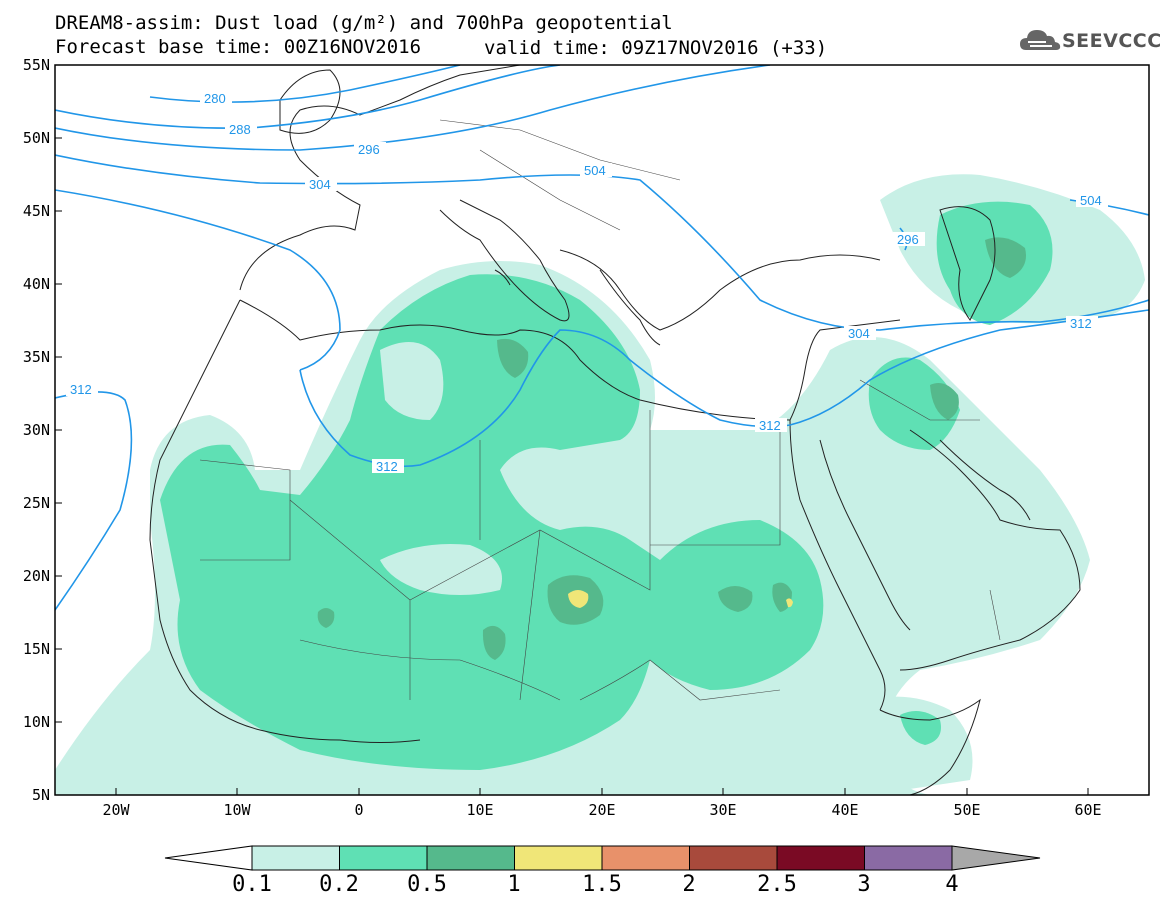 The image size is (1165, 907). What do you see at coordinates (36, 284) in the screenshot?
I see `lat-label: 40N` at bounding box center [36, 284].